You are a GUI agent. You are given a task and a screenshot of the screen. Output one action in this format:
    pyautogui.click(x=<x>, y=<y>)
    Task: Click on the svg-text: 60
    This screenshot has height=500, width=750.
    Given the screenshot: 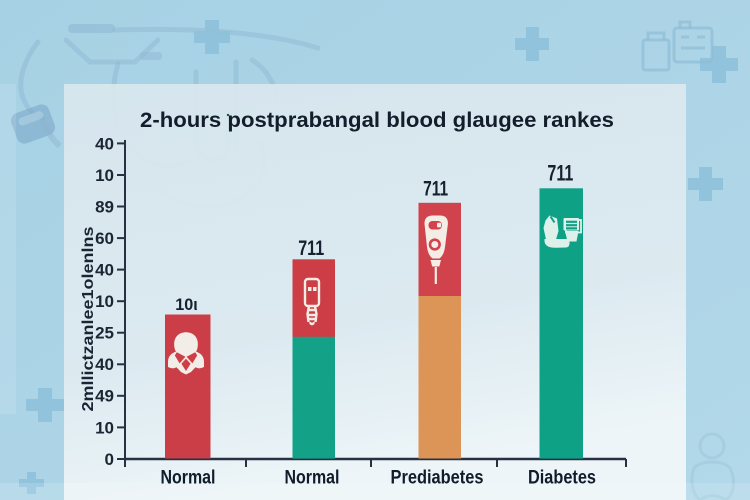 What is the action you would take?
    pyautogui.click(x=104, y=238)
    